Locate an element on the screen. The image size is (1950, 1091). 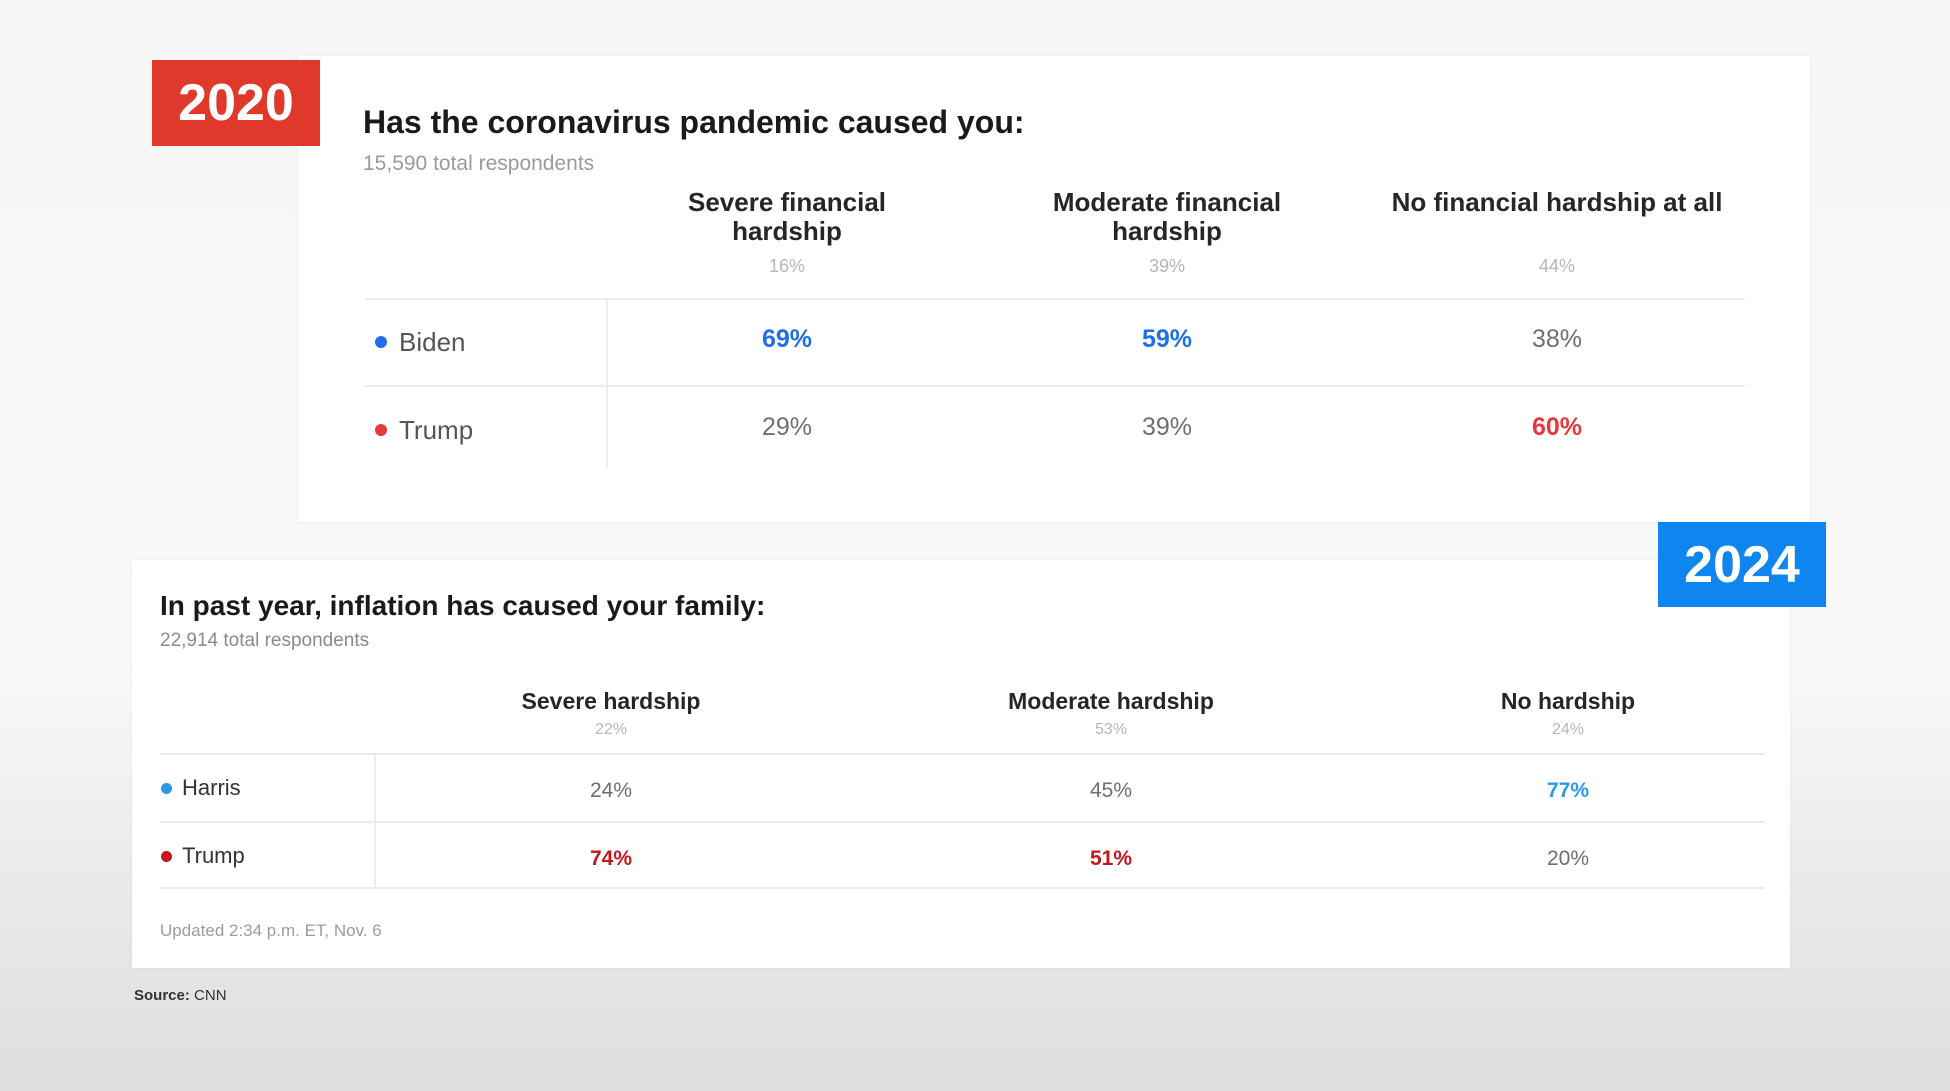
row-label-trump-2024: Trump is located at coordinates (203, 856).